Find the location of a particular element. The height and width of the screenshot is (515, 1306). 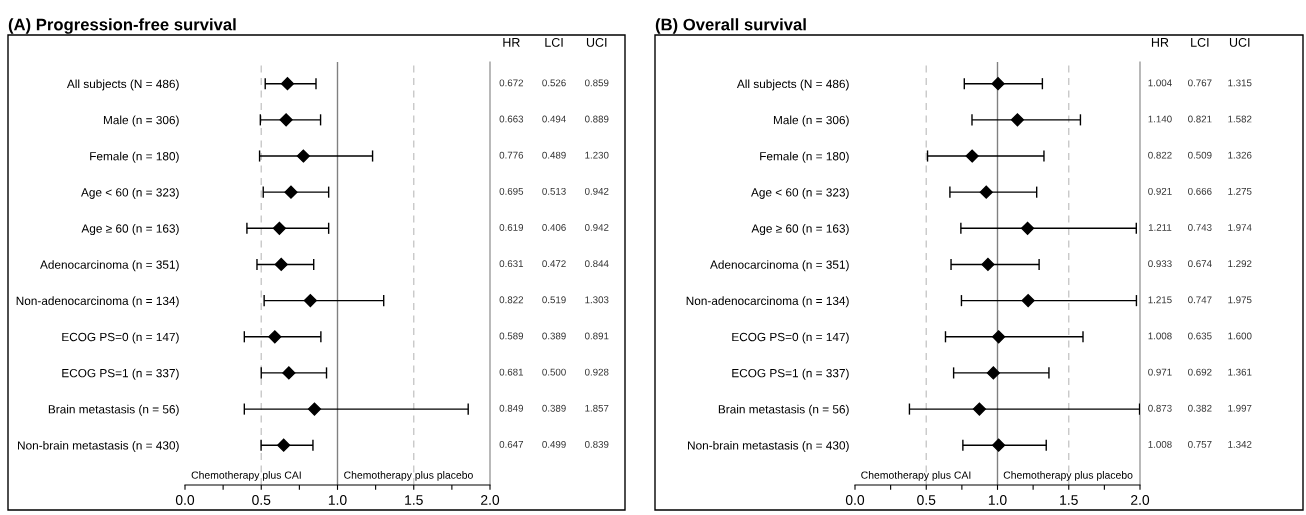

text: 0.692 is located at coordinates (1200, 372).